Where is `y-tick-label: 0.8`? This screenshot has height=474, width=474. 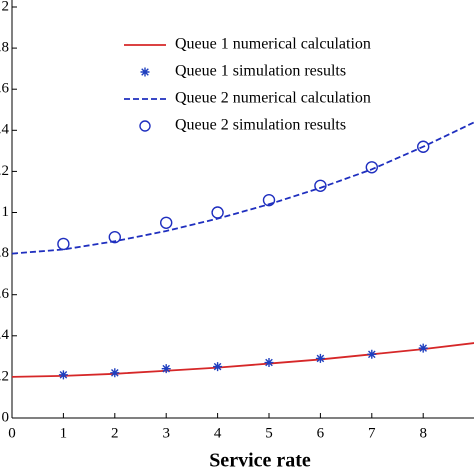
y-tick-label: 0.8 is located at coordinates (4, 253).